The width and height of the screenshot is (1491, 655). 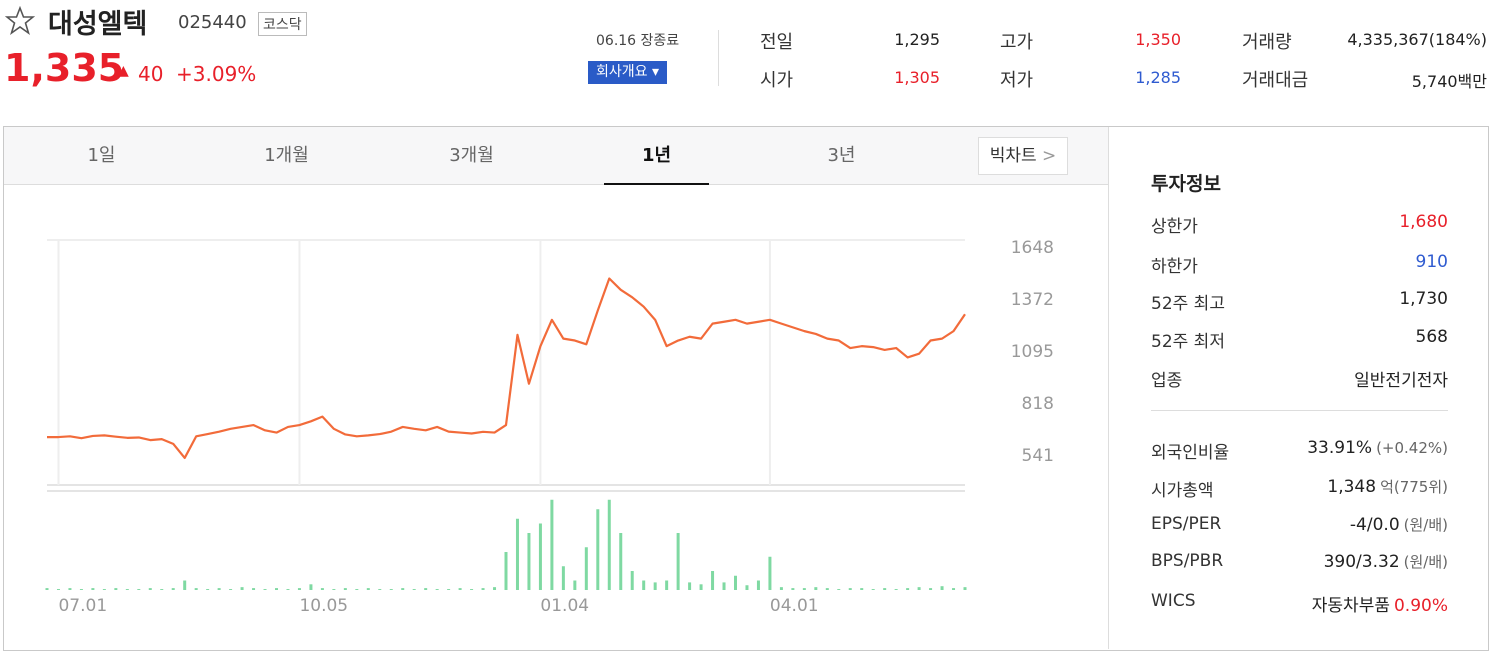 I want to click on info-row: WICS 자동차부품 0.90%, so click(x=1299, y=603).